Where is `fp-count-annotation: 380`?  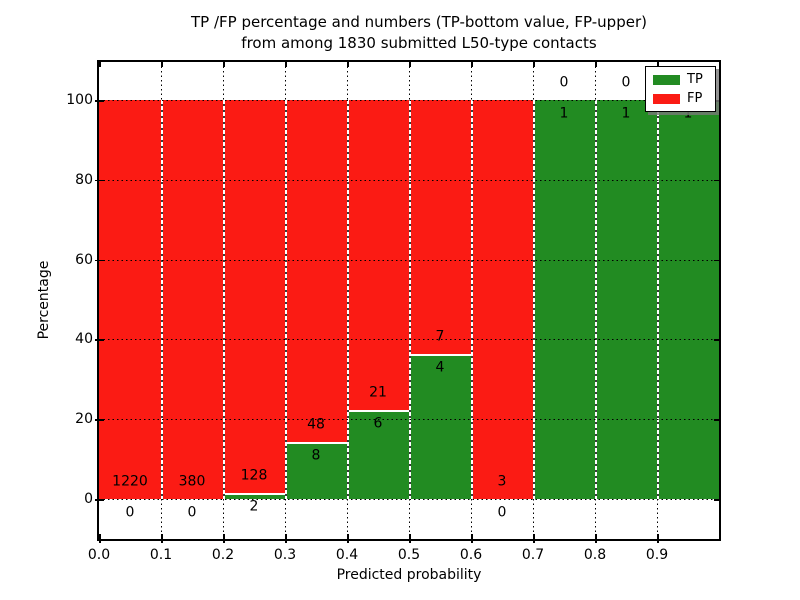
fp-count-annotation: 380 is located at coordinates (192, 481).